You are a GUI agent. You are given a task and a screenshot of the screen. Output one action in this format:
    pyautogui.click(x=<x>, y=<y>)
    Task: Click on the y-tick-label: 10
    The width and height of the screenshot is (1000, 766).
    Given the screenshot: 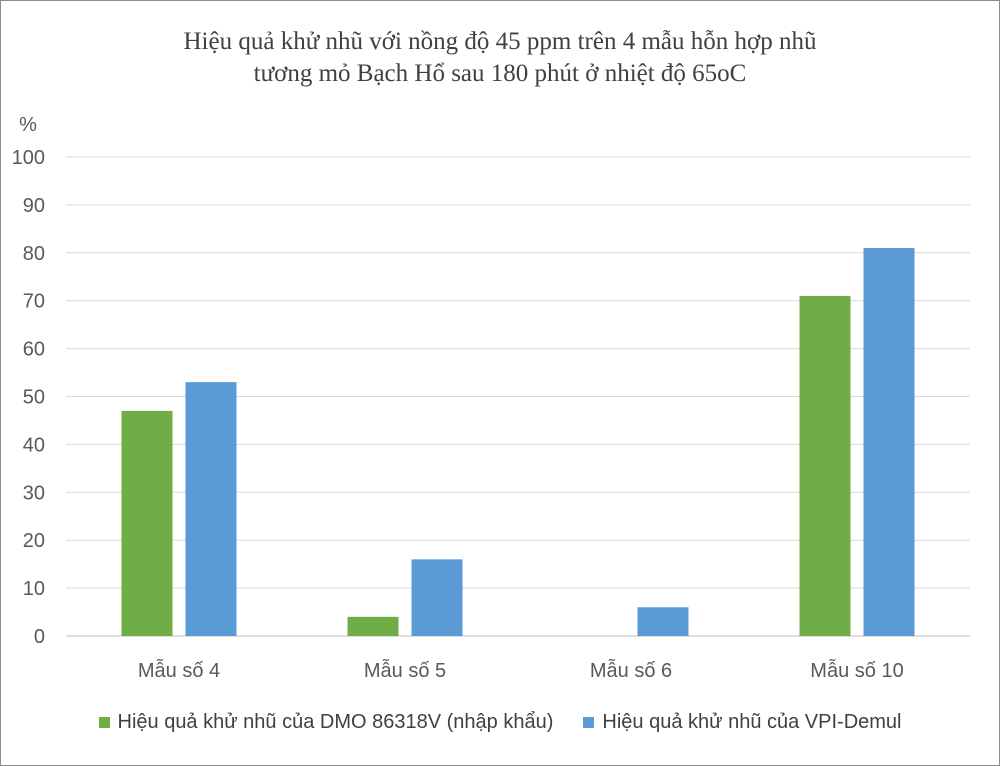 What is the action you would take?
    pyautogui.click(x=34, y=589)
    